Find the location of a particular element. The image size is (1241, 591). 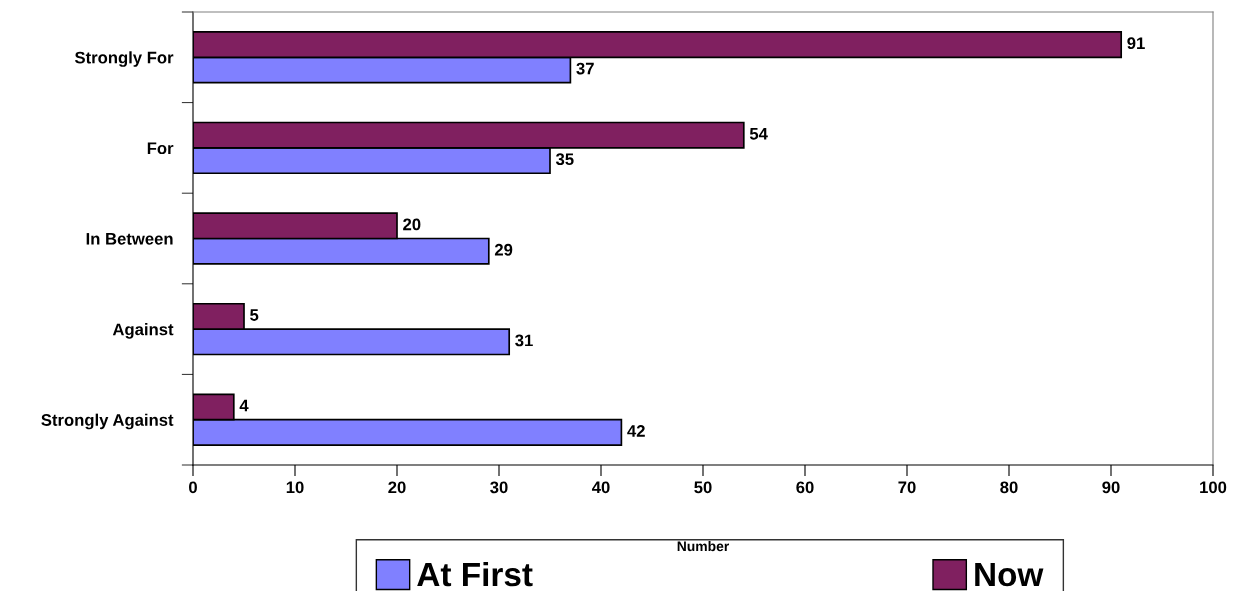

data-label: 29 is located at coordinates (503, 249).